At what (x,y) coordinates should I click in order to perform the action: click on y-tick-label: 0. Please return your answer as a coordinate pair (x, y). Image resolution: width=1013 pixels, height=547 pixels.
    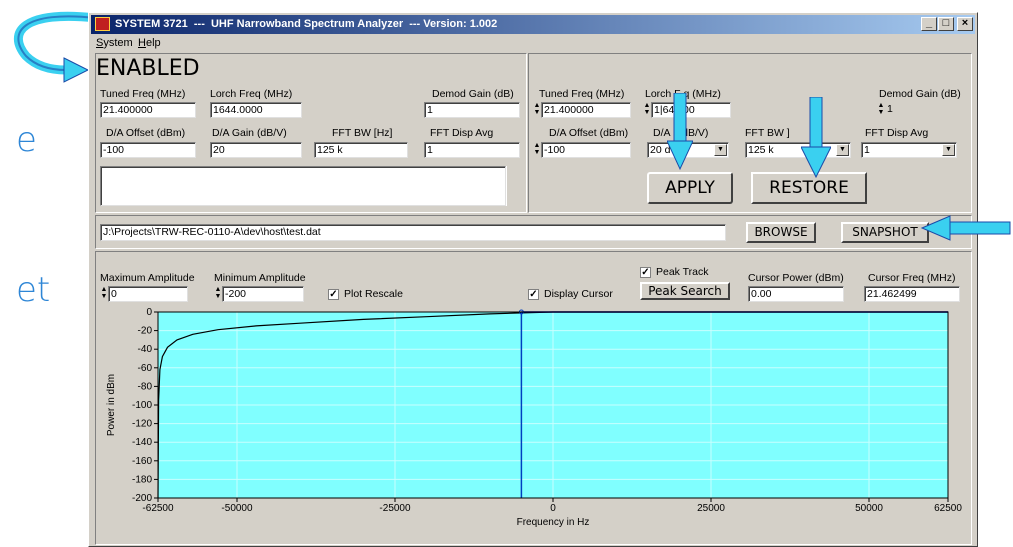
    Looking at the image, I should click on (149, 313).